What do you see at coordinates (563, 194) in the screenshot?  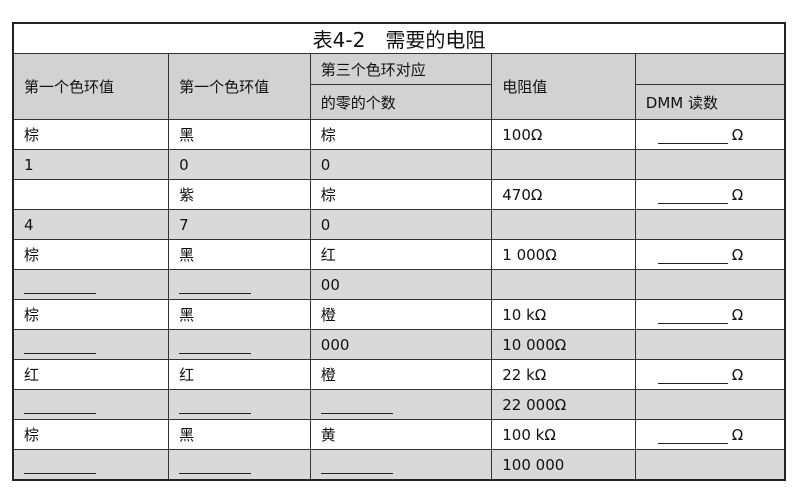 I see `resistance-cell: 470Ω` at bounding box center [563, 194].